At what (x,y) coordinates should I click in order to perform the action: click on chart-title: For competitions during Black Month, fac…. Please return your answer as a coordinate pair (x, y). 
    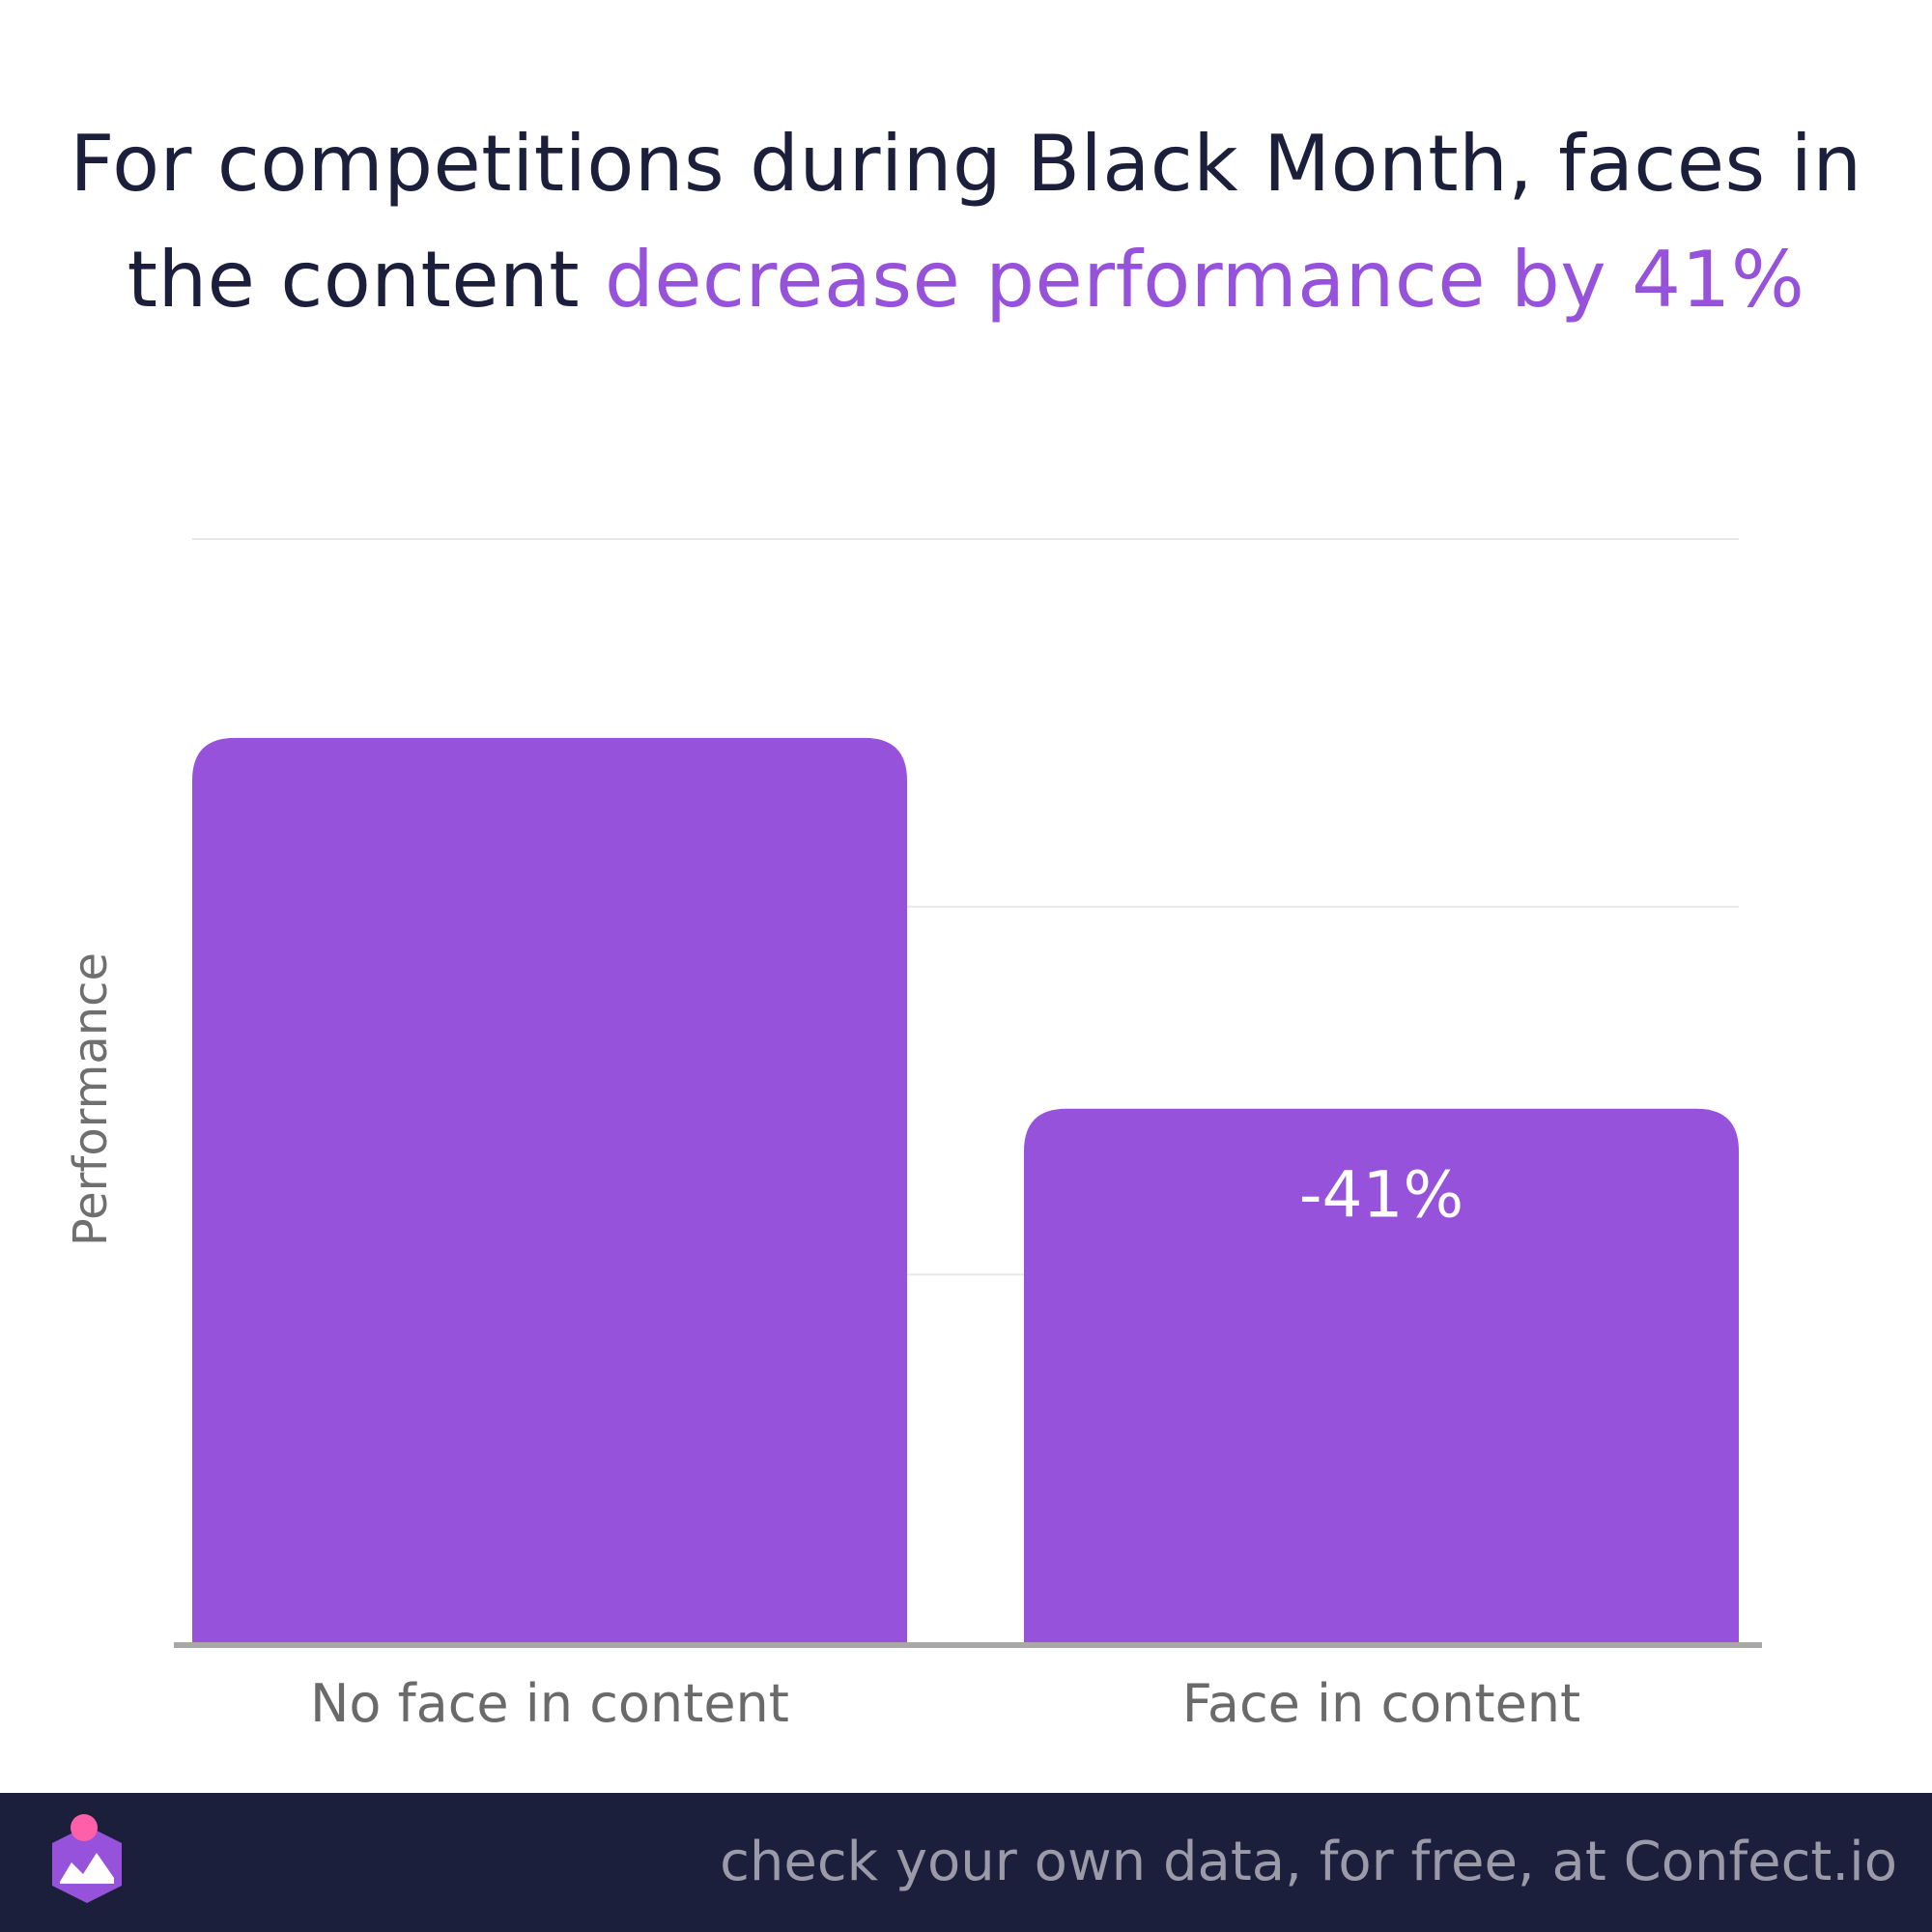
    Looking at the image, I should click on (966, 222).